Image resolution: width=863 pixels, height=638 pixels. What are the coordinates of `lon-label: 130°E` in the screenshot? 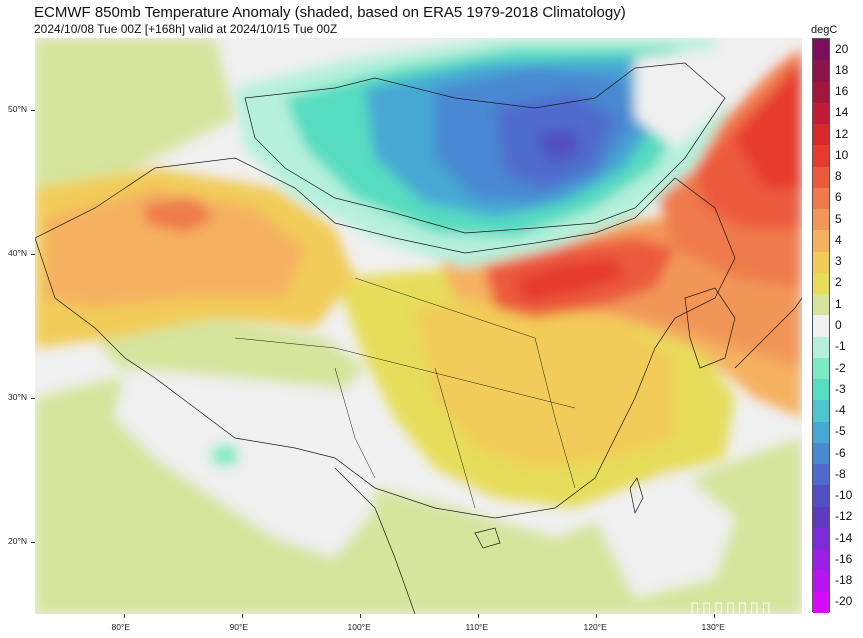 It's located at (713, 627).